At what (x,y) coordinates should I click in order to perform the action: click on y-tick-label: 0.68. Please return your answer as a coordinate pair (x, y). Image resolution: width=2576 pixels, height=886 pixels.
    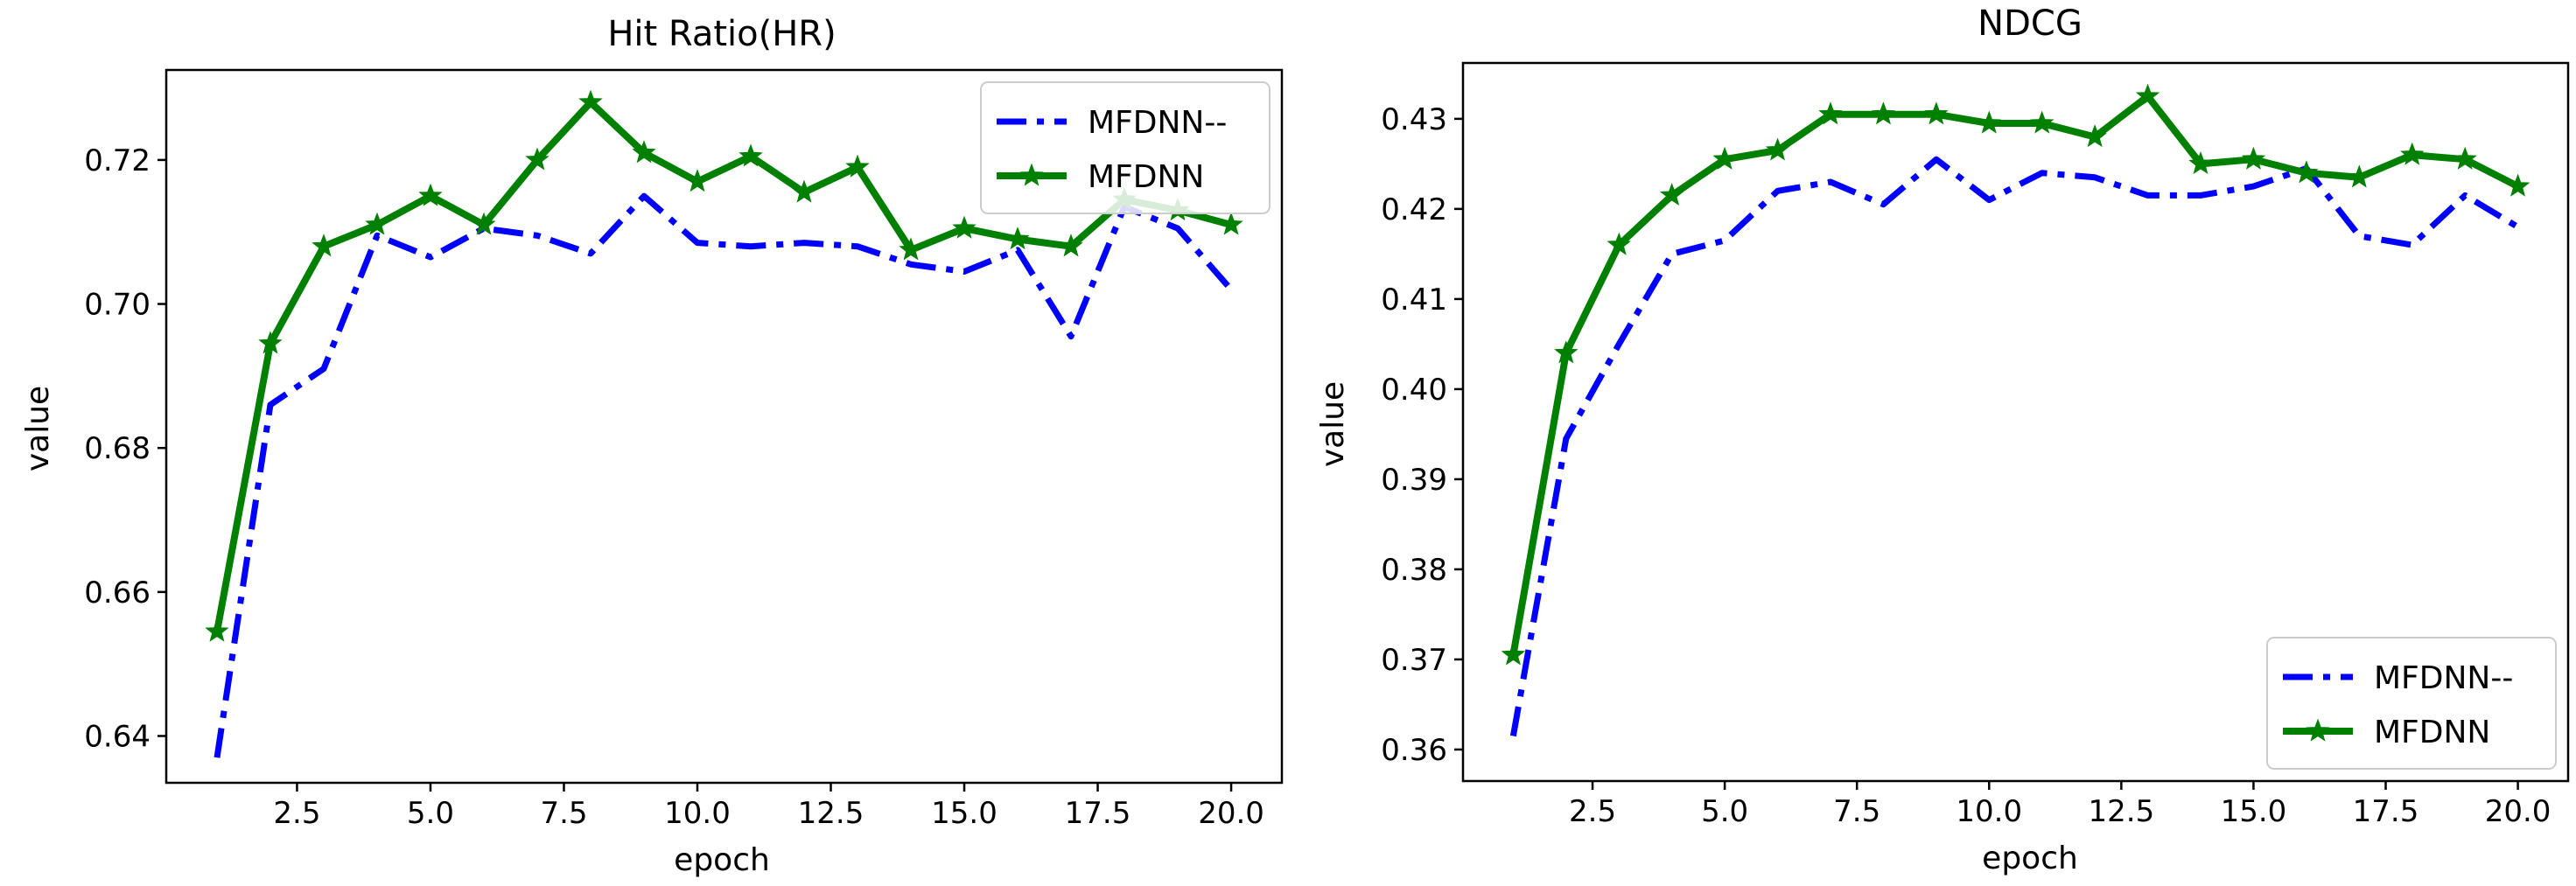
    Looking at the image, I should click on (117, 449).